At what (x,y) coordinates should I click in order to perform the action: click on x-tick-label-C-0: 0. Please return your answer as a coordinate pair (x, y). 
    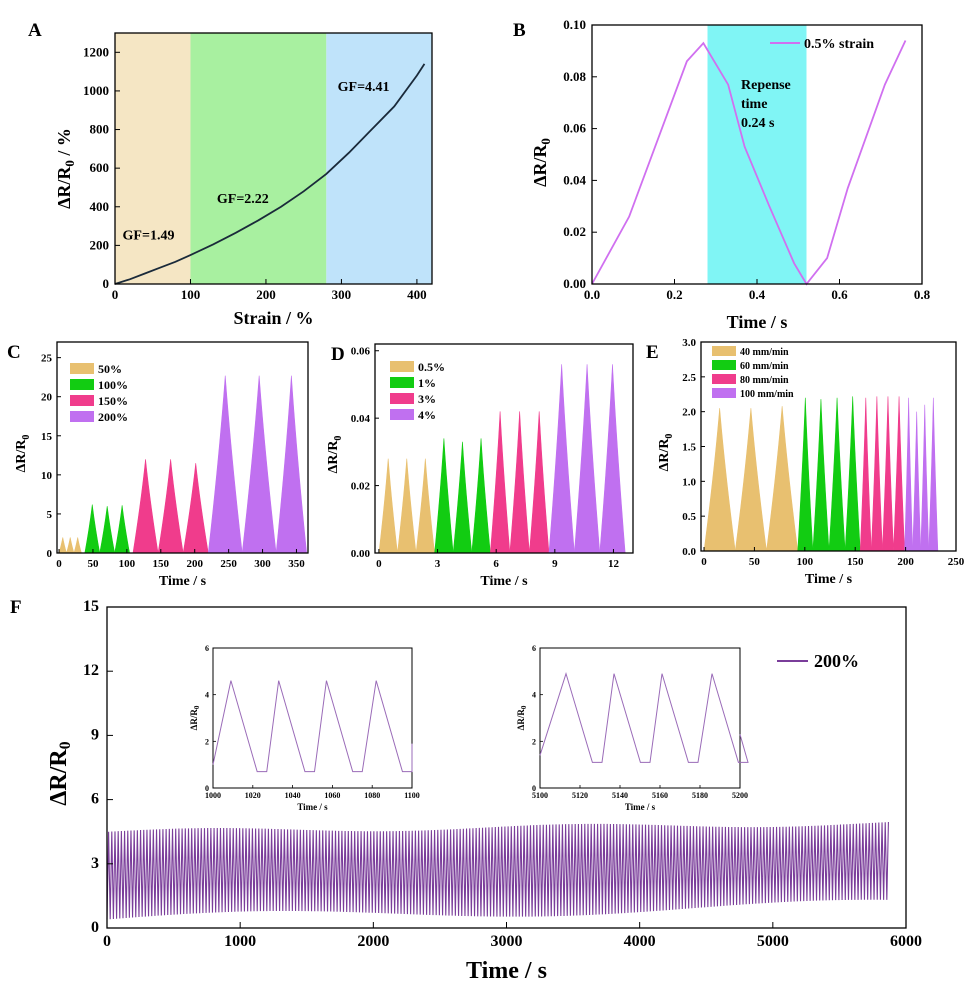
    Looking at the image, I should click on (59, 564).